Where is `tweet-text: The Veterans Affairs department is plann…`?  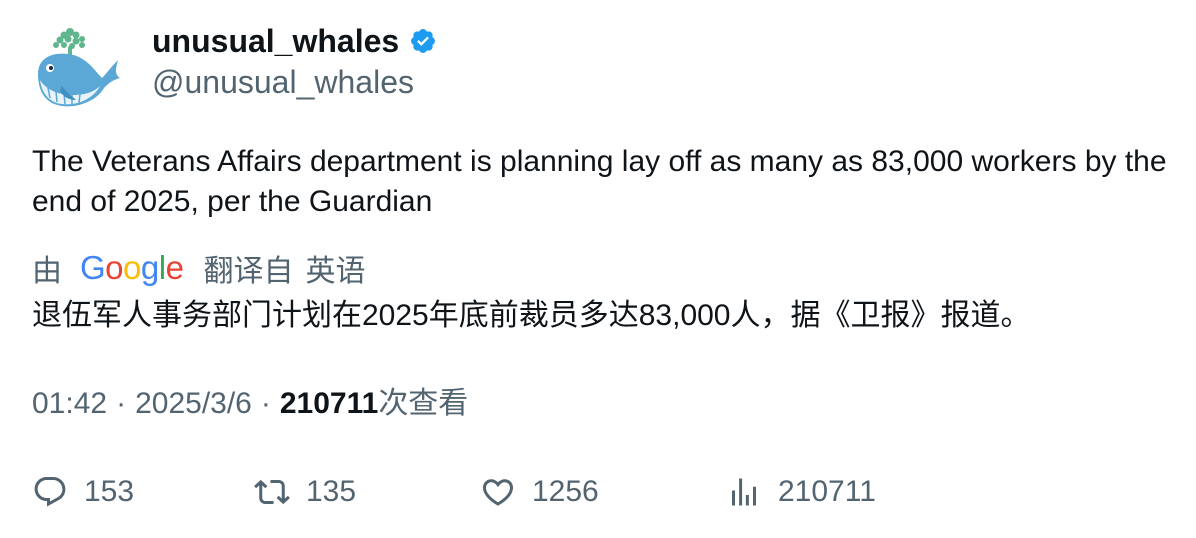 tweet-text: The Veterans Affairs department is plann… is located at coordinates (599, 181).